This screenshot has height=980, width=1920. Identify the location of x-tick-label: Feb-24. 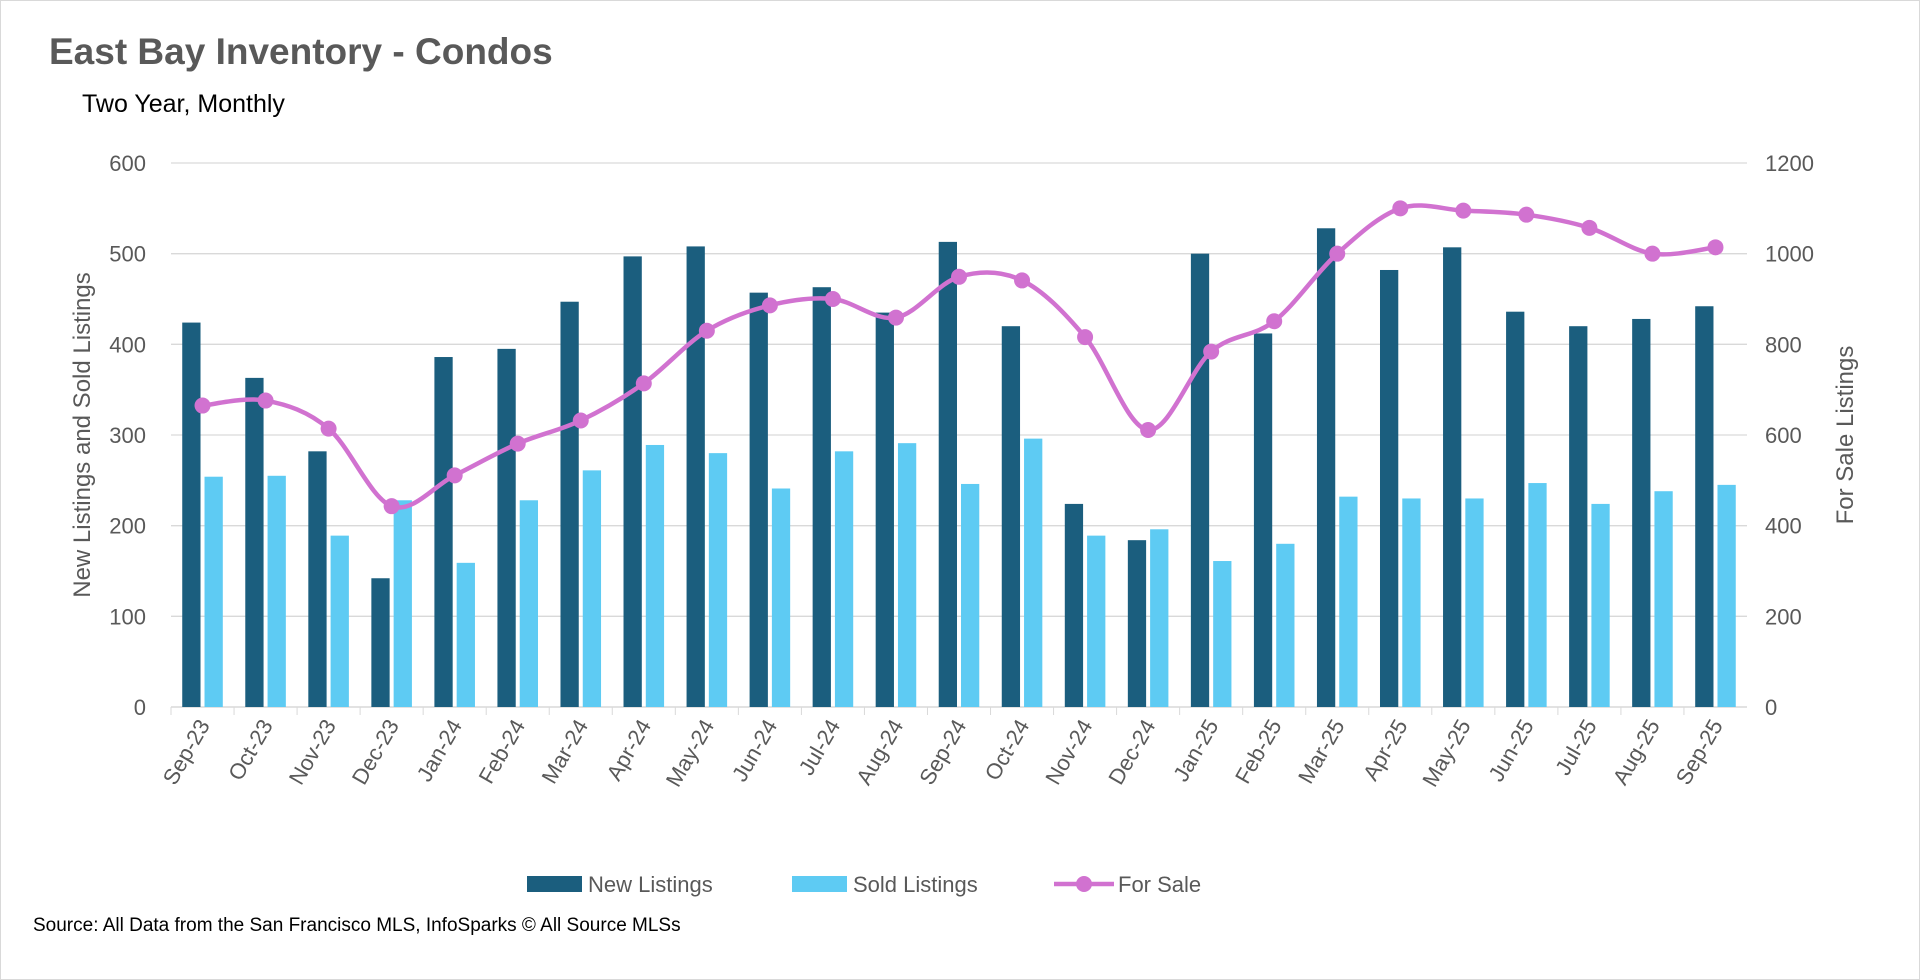
(502, 751).